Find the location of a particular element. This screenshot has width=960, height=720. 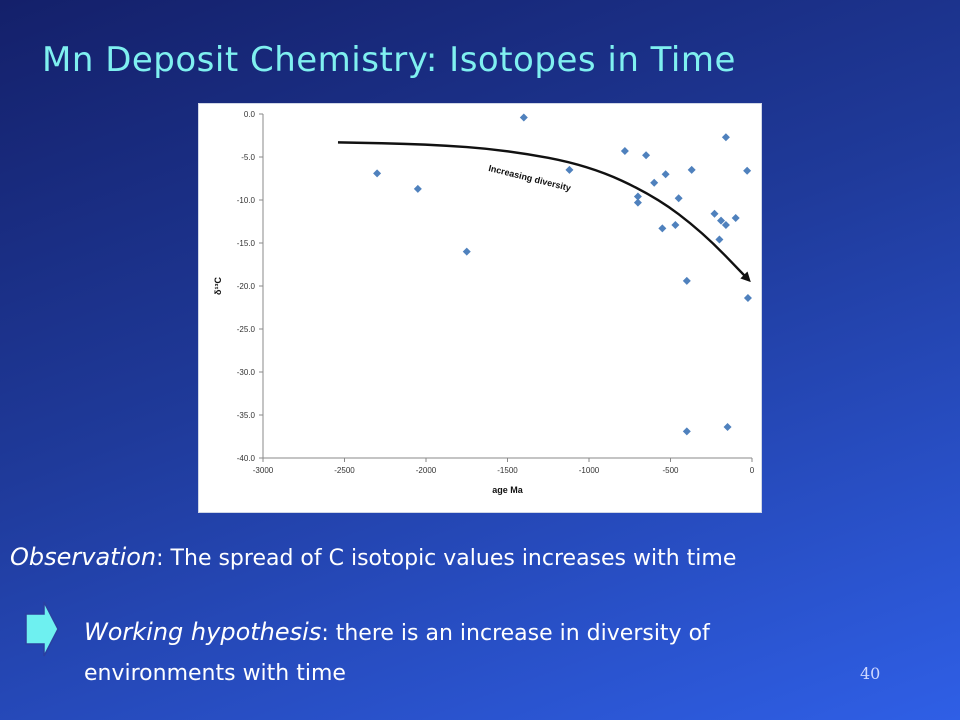

x-tick-label: -3000 is located at coordinates (263, 470).